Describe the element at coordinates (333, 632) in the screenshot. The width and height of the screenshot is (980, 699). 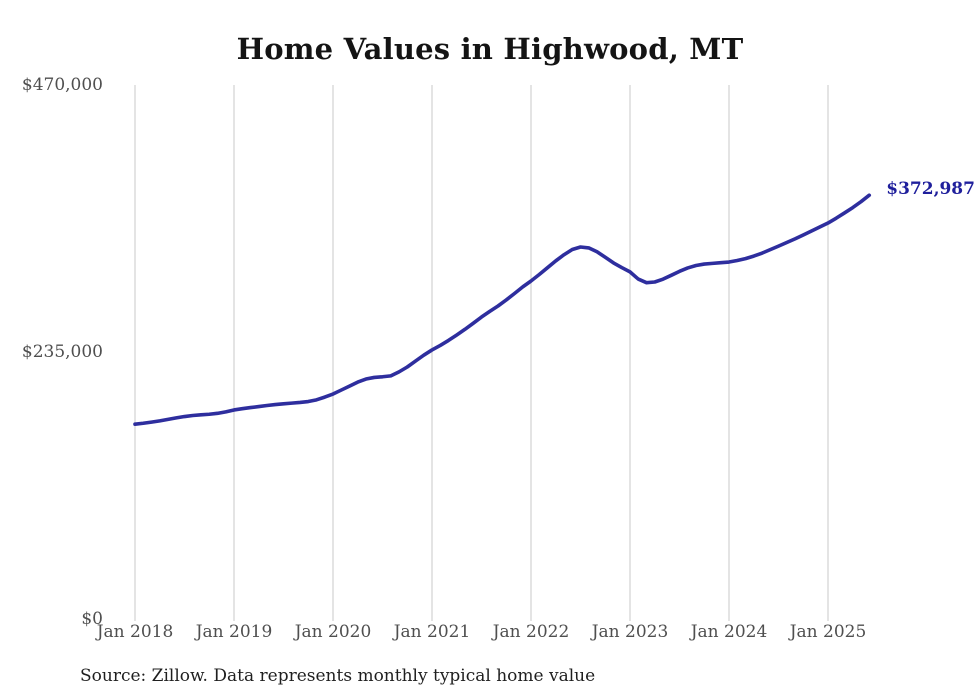
I see `x-tick-label: Jan 2020` at that location.